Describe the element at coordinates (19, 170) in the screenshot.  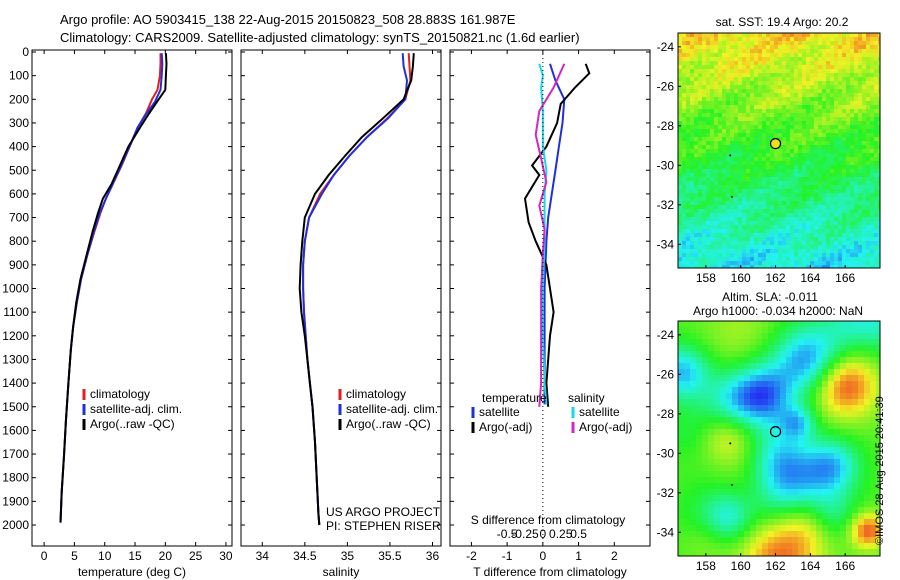
I see `y-tick-label: 500` at that location.